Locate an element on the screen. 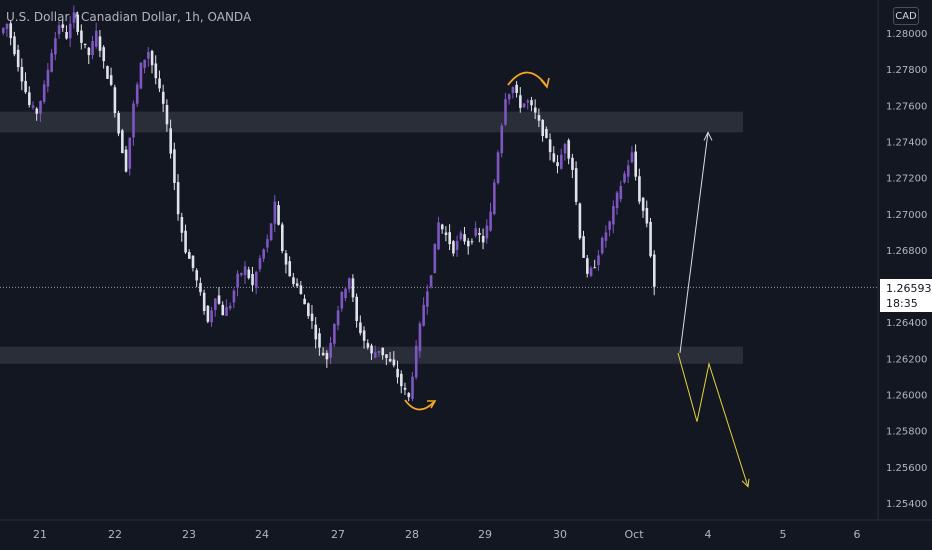 The height and width of the screenshot is (550, 932). y-tick-label: 1.26800 is located at coordinates (906, 251).